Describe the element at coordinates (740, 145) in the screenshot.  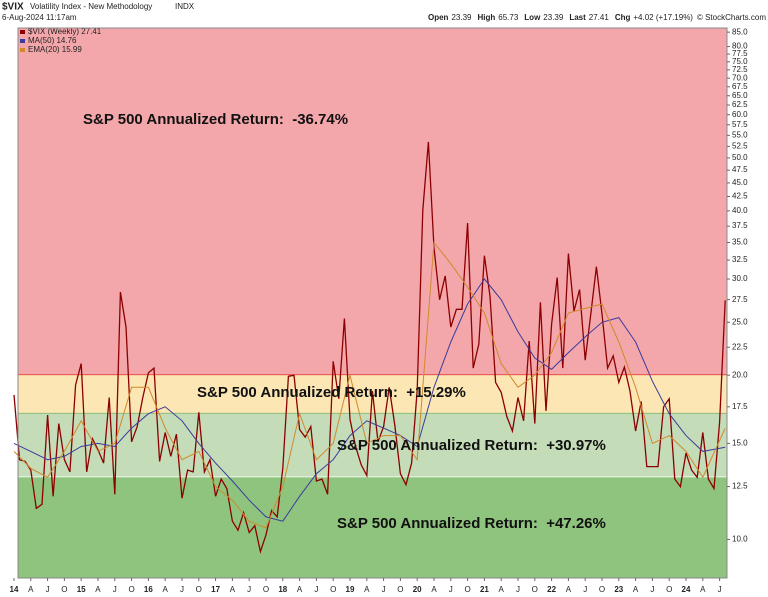
I see `y-tick-label: 52.5` at that location.